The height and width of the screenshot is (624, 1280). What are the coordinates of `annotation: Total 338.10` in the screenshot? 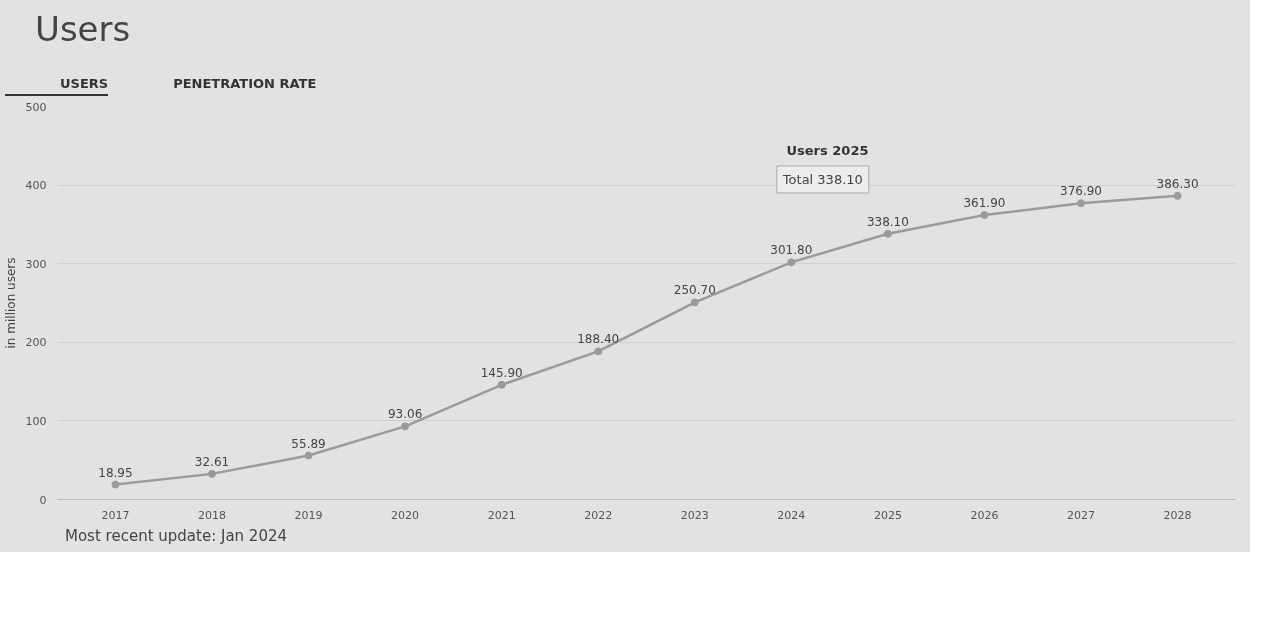 It's located at (822, 179).